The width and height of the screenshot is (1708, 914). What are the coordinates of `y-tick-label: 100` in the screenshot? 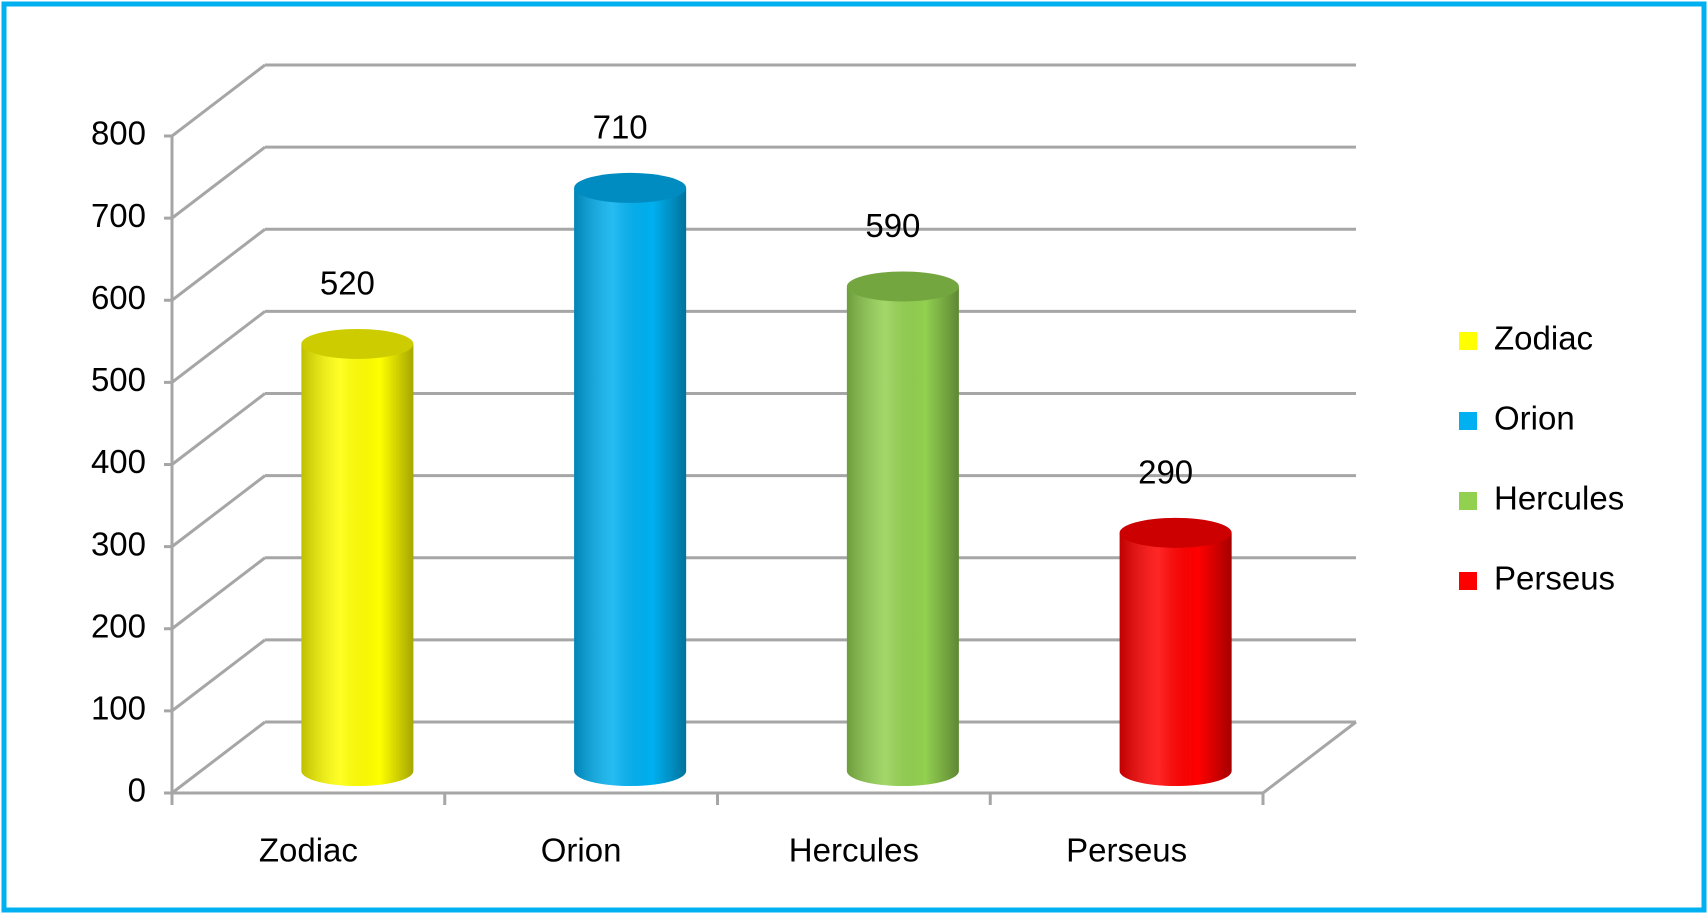 It's located at (118, 708).